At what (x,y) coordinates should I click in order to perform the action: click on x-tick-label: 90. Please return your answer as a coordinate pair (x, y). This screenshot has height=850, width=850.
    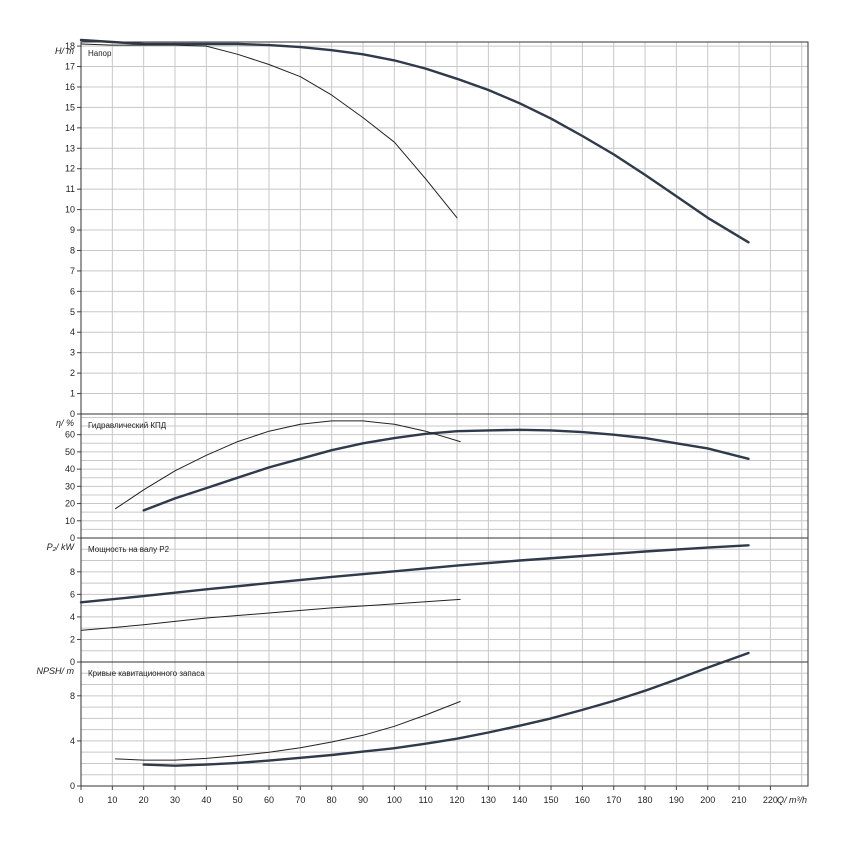
    Looking at the image, I should click on (363, 800).